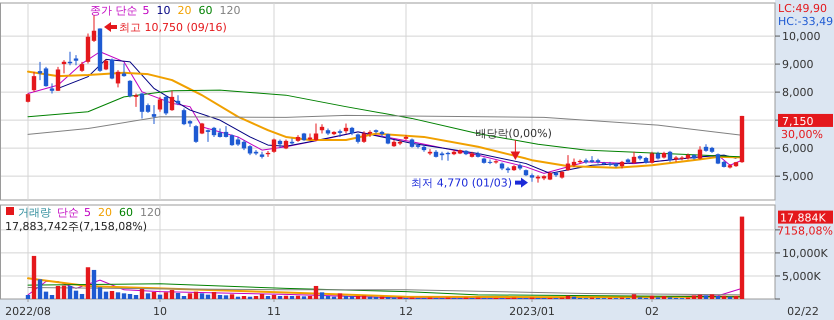 The width and height of the screenshot is (834, 320). I want to click on legend-label: 거래량, so click(34, 212).